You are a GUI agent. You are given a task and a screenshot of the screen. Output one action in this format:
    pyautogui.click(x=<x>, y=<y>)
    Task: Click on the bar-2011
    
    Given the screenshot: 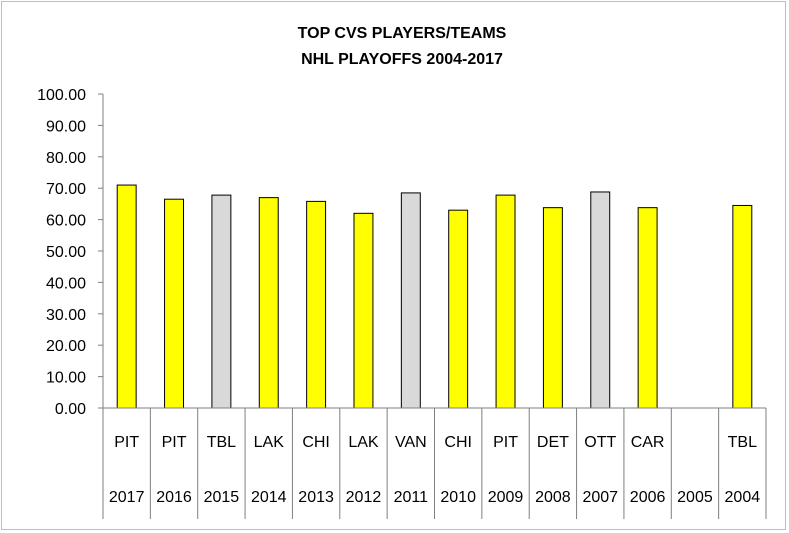 What is the action you would take?
    pyautogui.click(x=410, y=300)
    